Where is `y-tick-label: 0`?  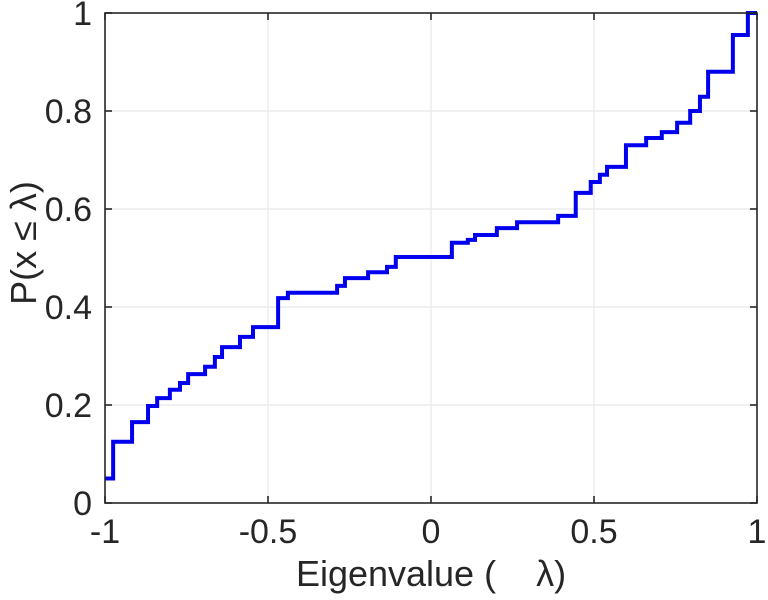
y-tick-label: 0 is located at coordinates (82, 504).